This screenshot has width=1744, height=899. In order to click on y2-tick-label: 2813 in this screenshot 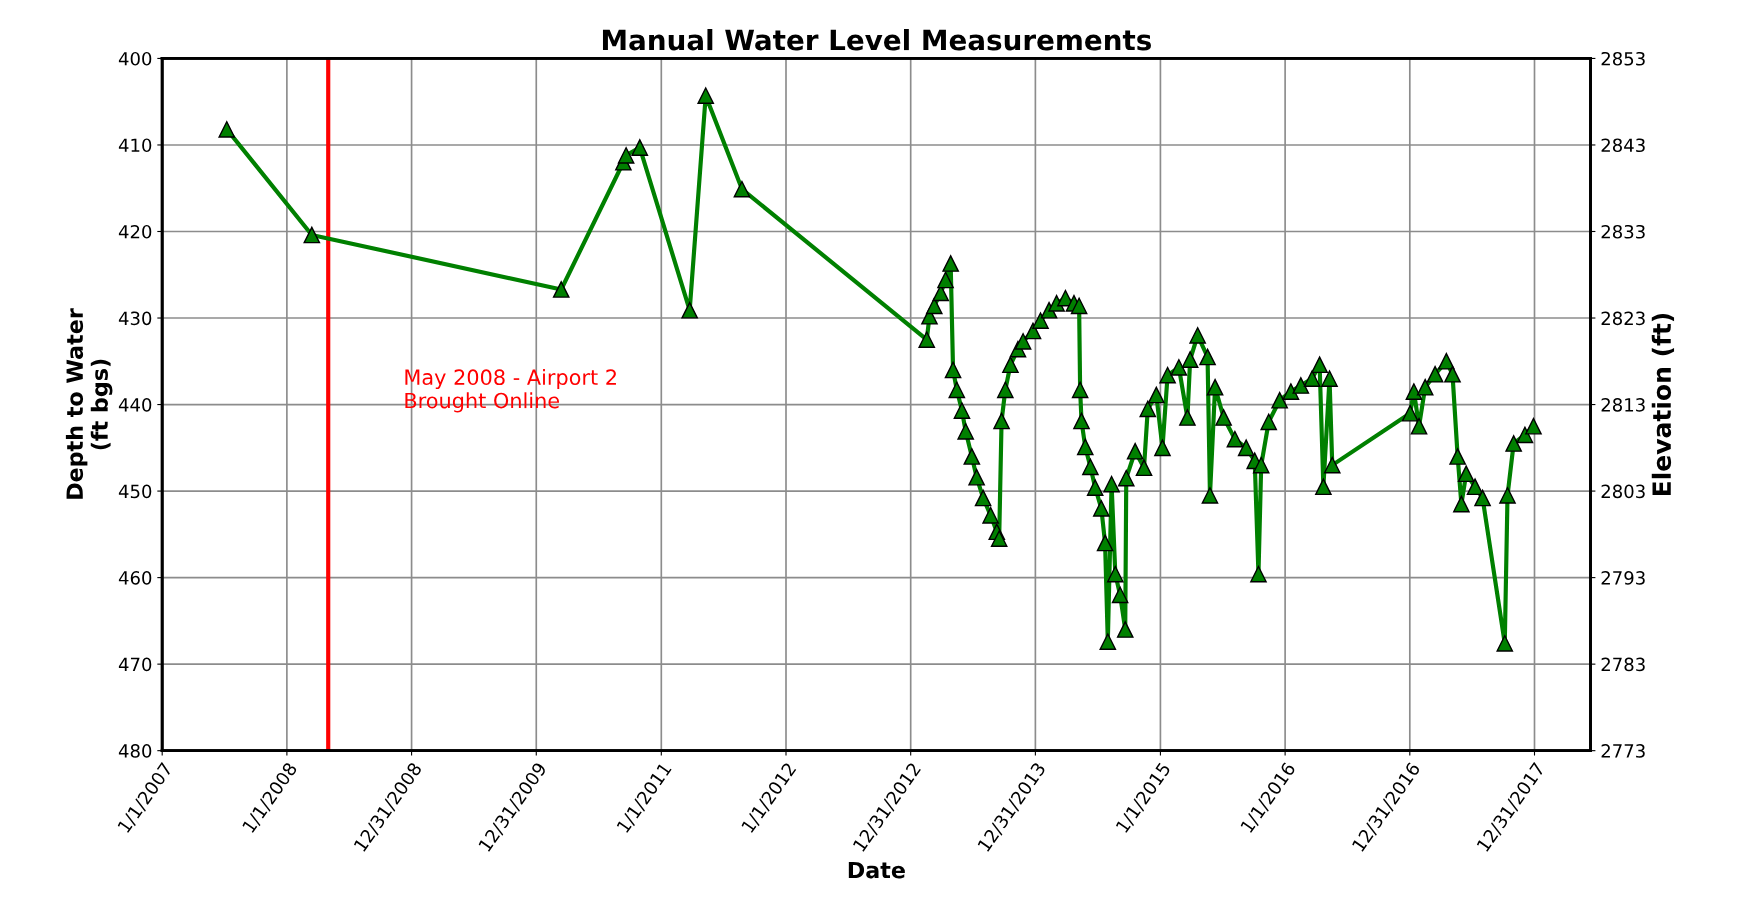, I will do `click(1623, 405)`.